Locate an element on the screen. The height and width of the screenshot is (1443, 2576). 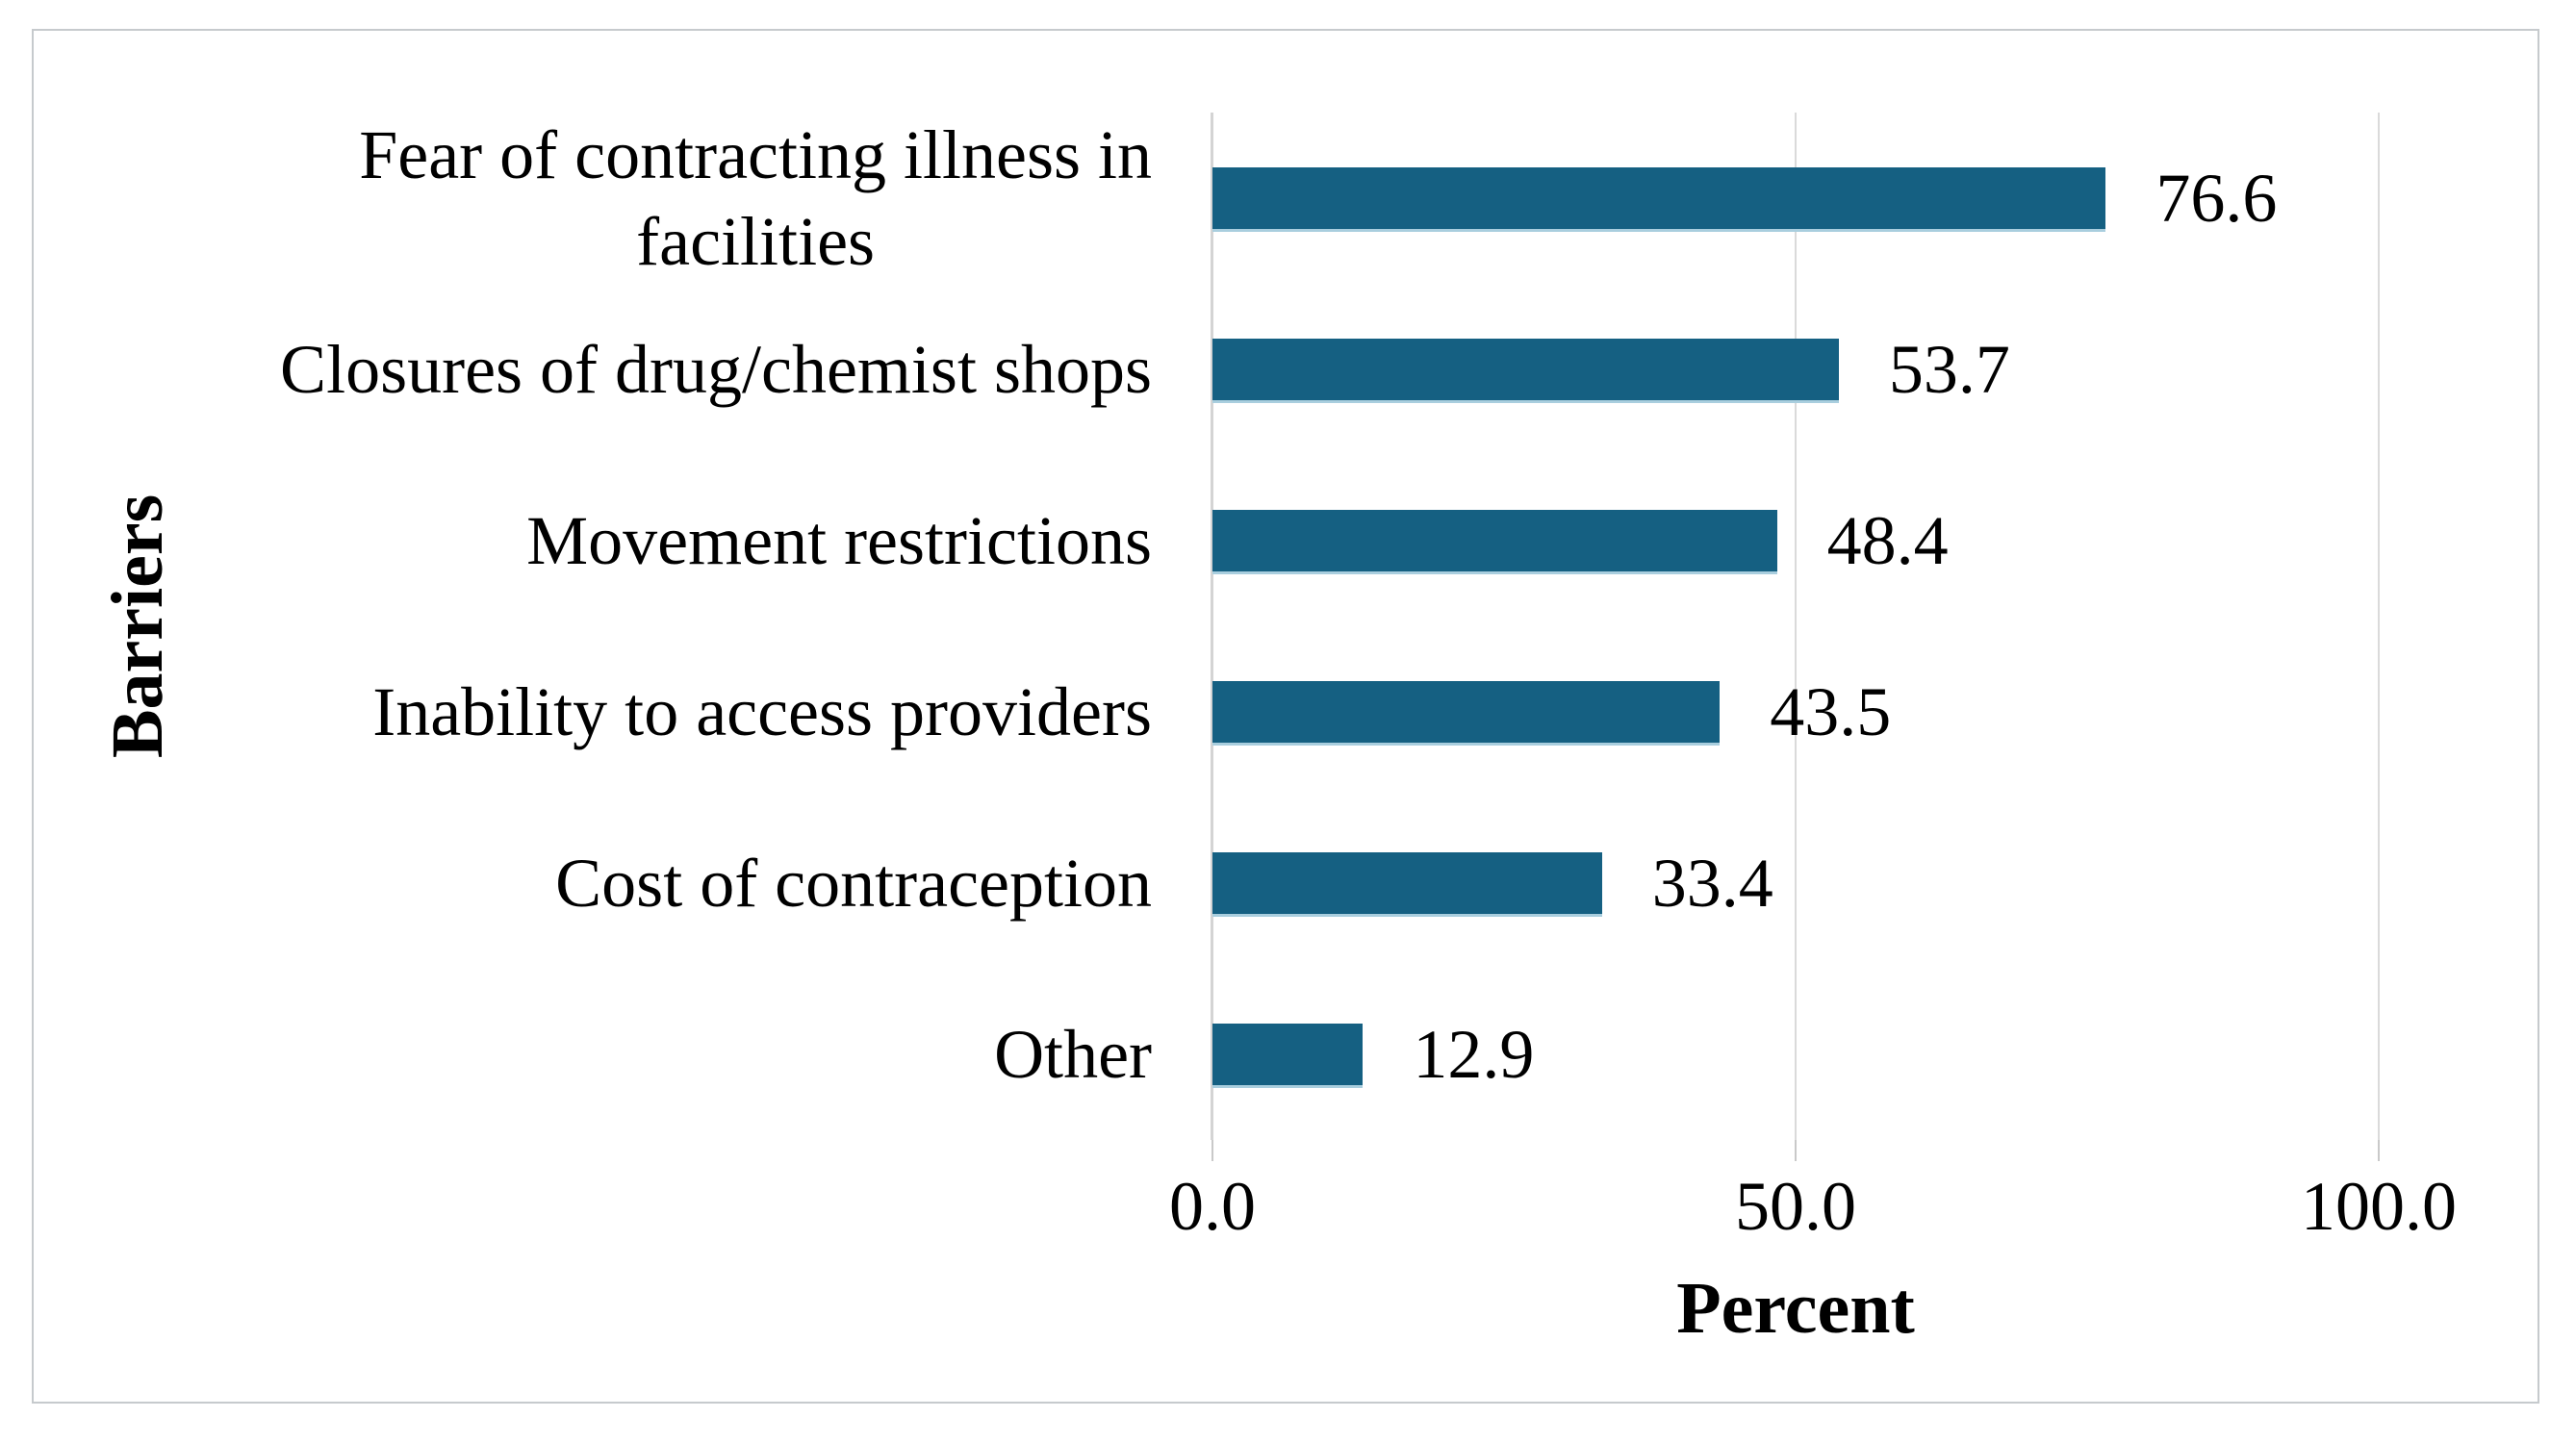
category-label: Inability to access providers is located at coordinates (762, 711).